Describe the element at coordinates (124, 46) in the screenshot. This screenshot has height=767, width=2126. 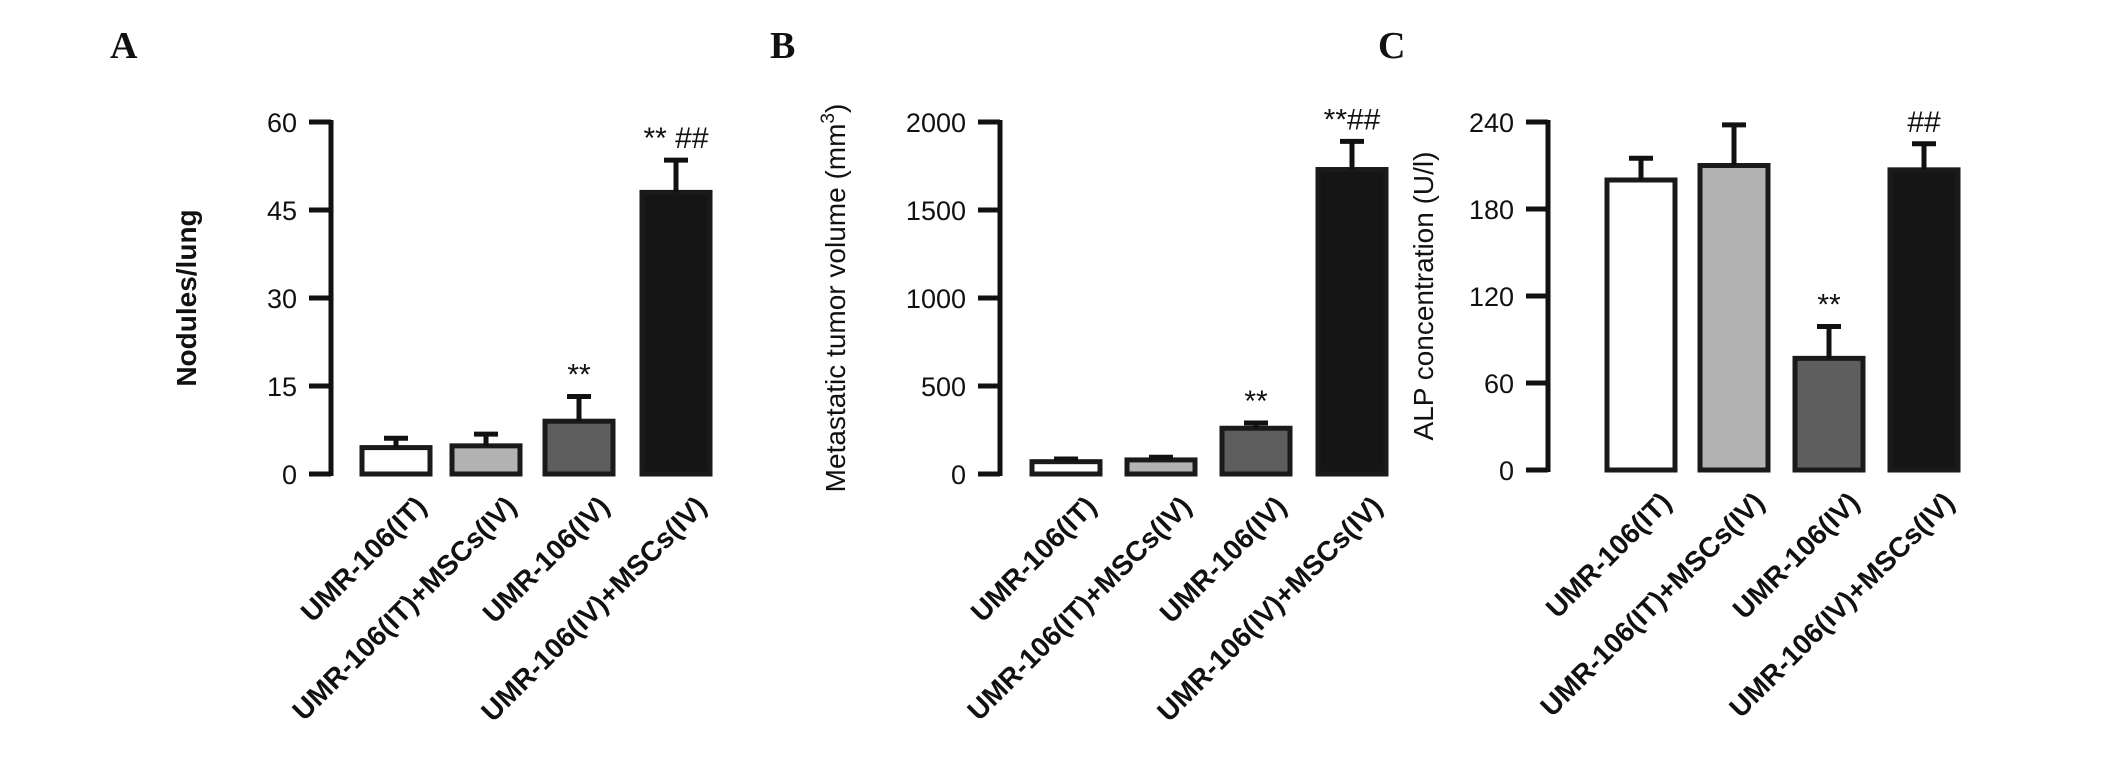
I see `panel-letter: A` at that location.